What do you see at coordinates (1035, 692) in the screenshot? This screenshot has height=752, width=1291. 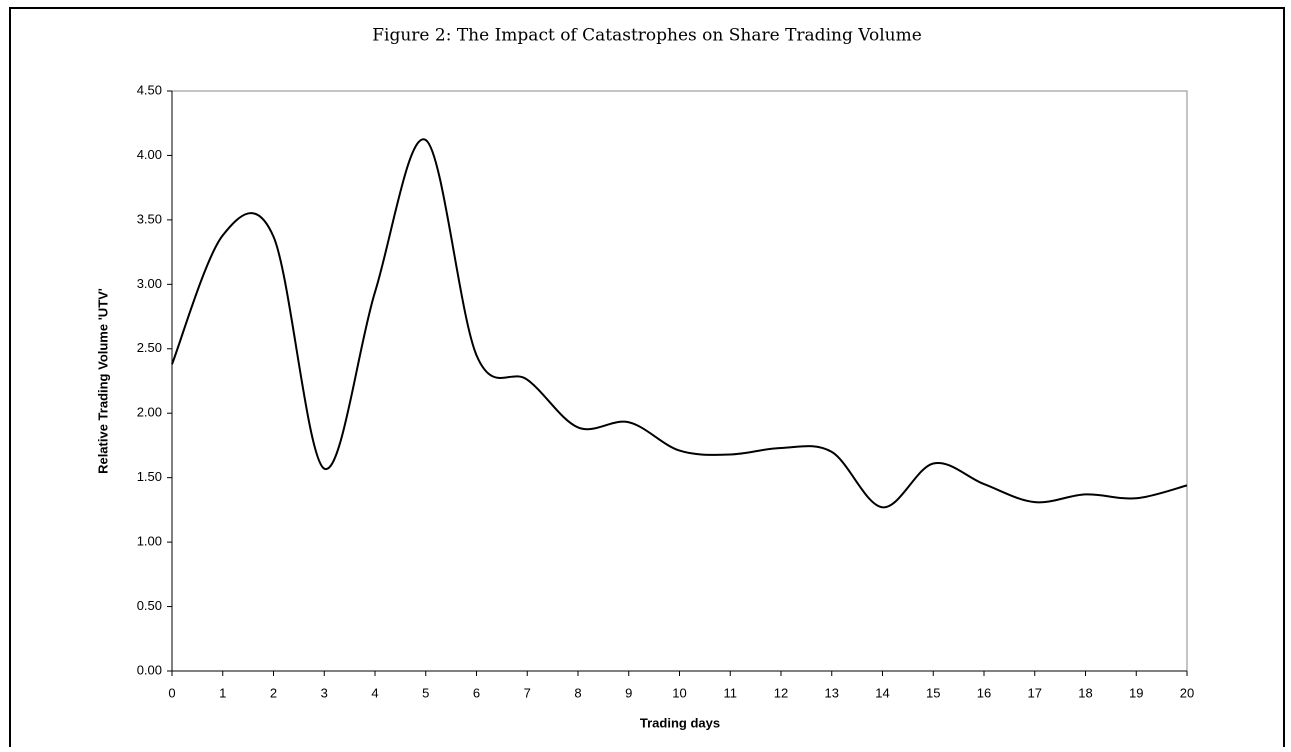 I see `x-tick-label: 17` at bounding box center [1035, 692].